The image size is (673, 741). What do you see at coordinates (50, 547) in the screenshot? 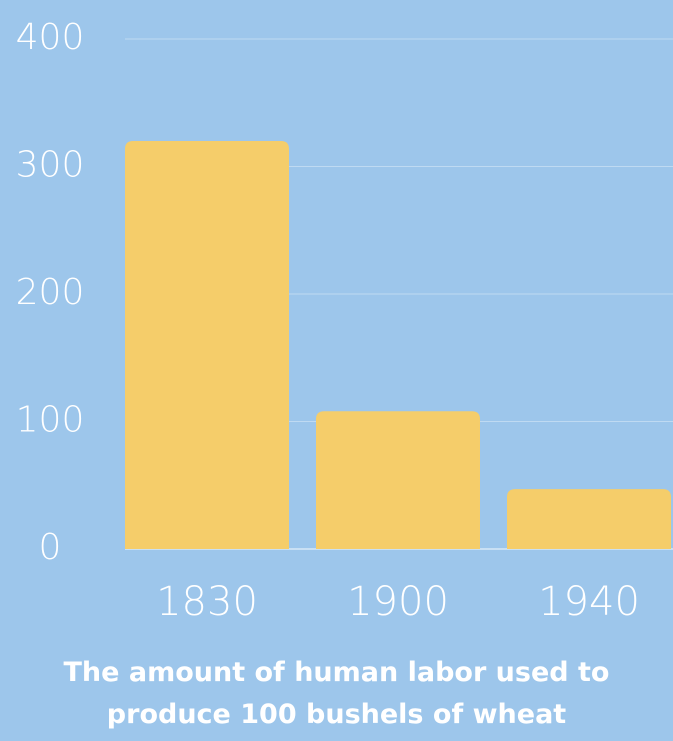
I see `y-tick-label: 0` at bounding box center [50, 547].